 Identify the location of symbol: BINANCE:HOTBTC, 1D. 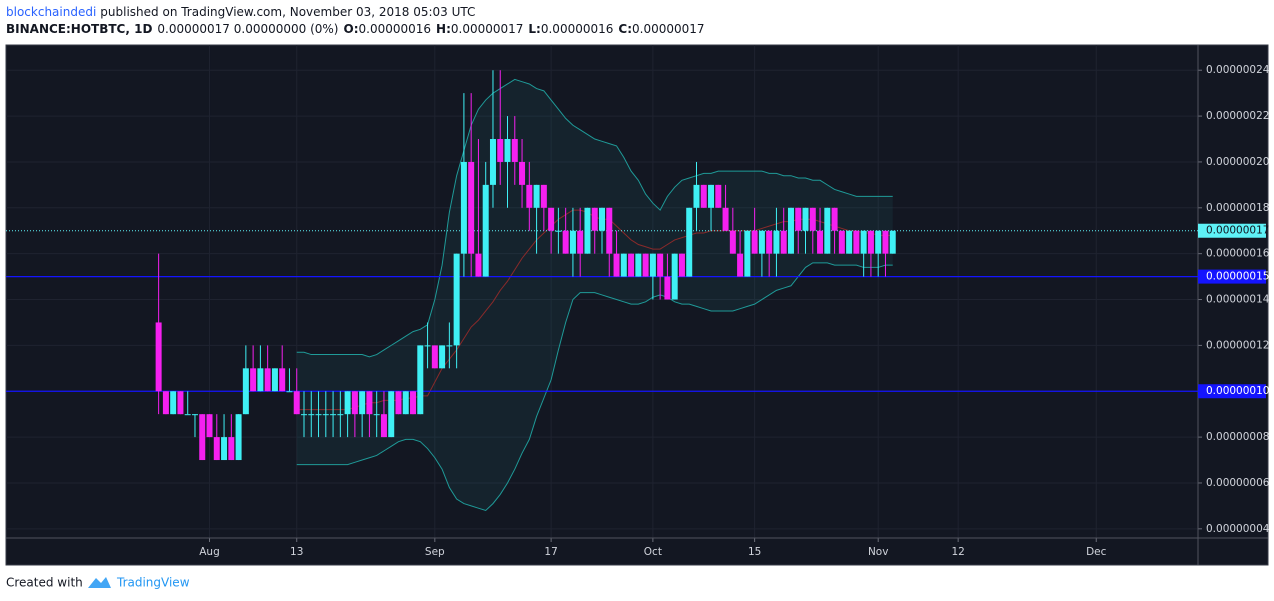
(79, 29).